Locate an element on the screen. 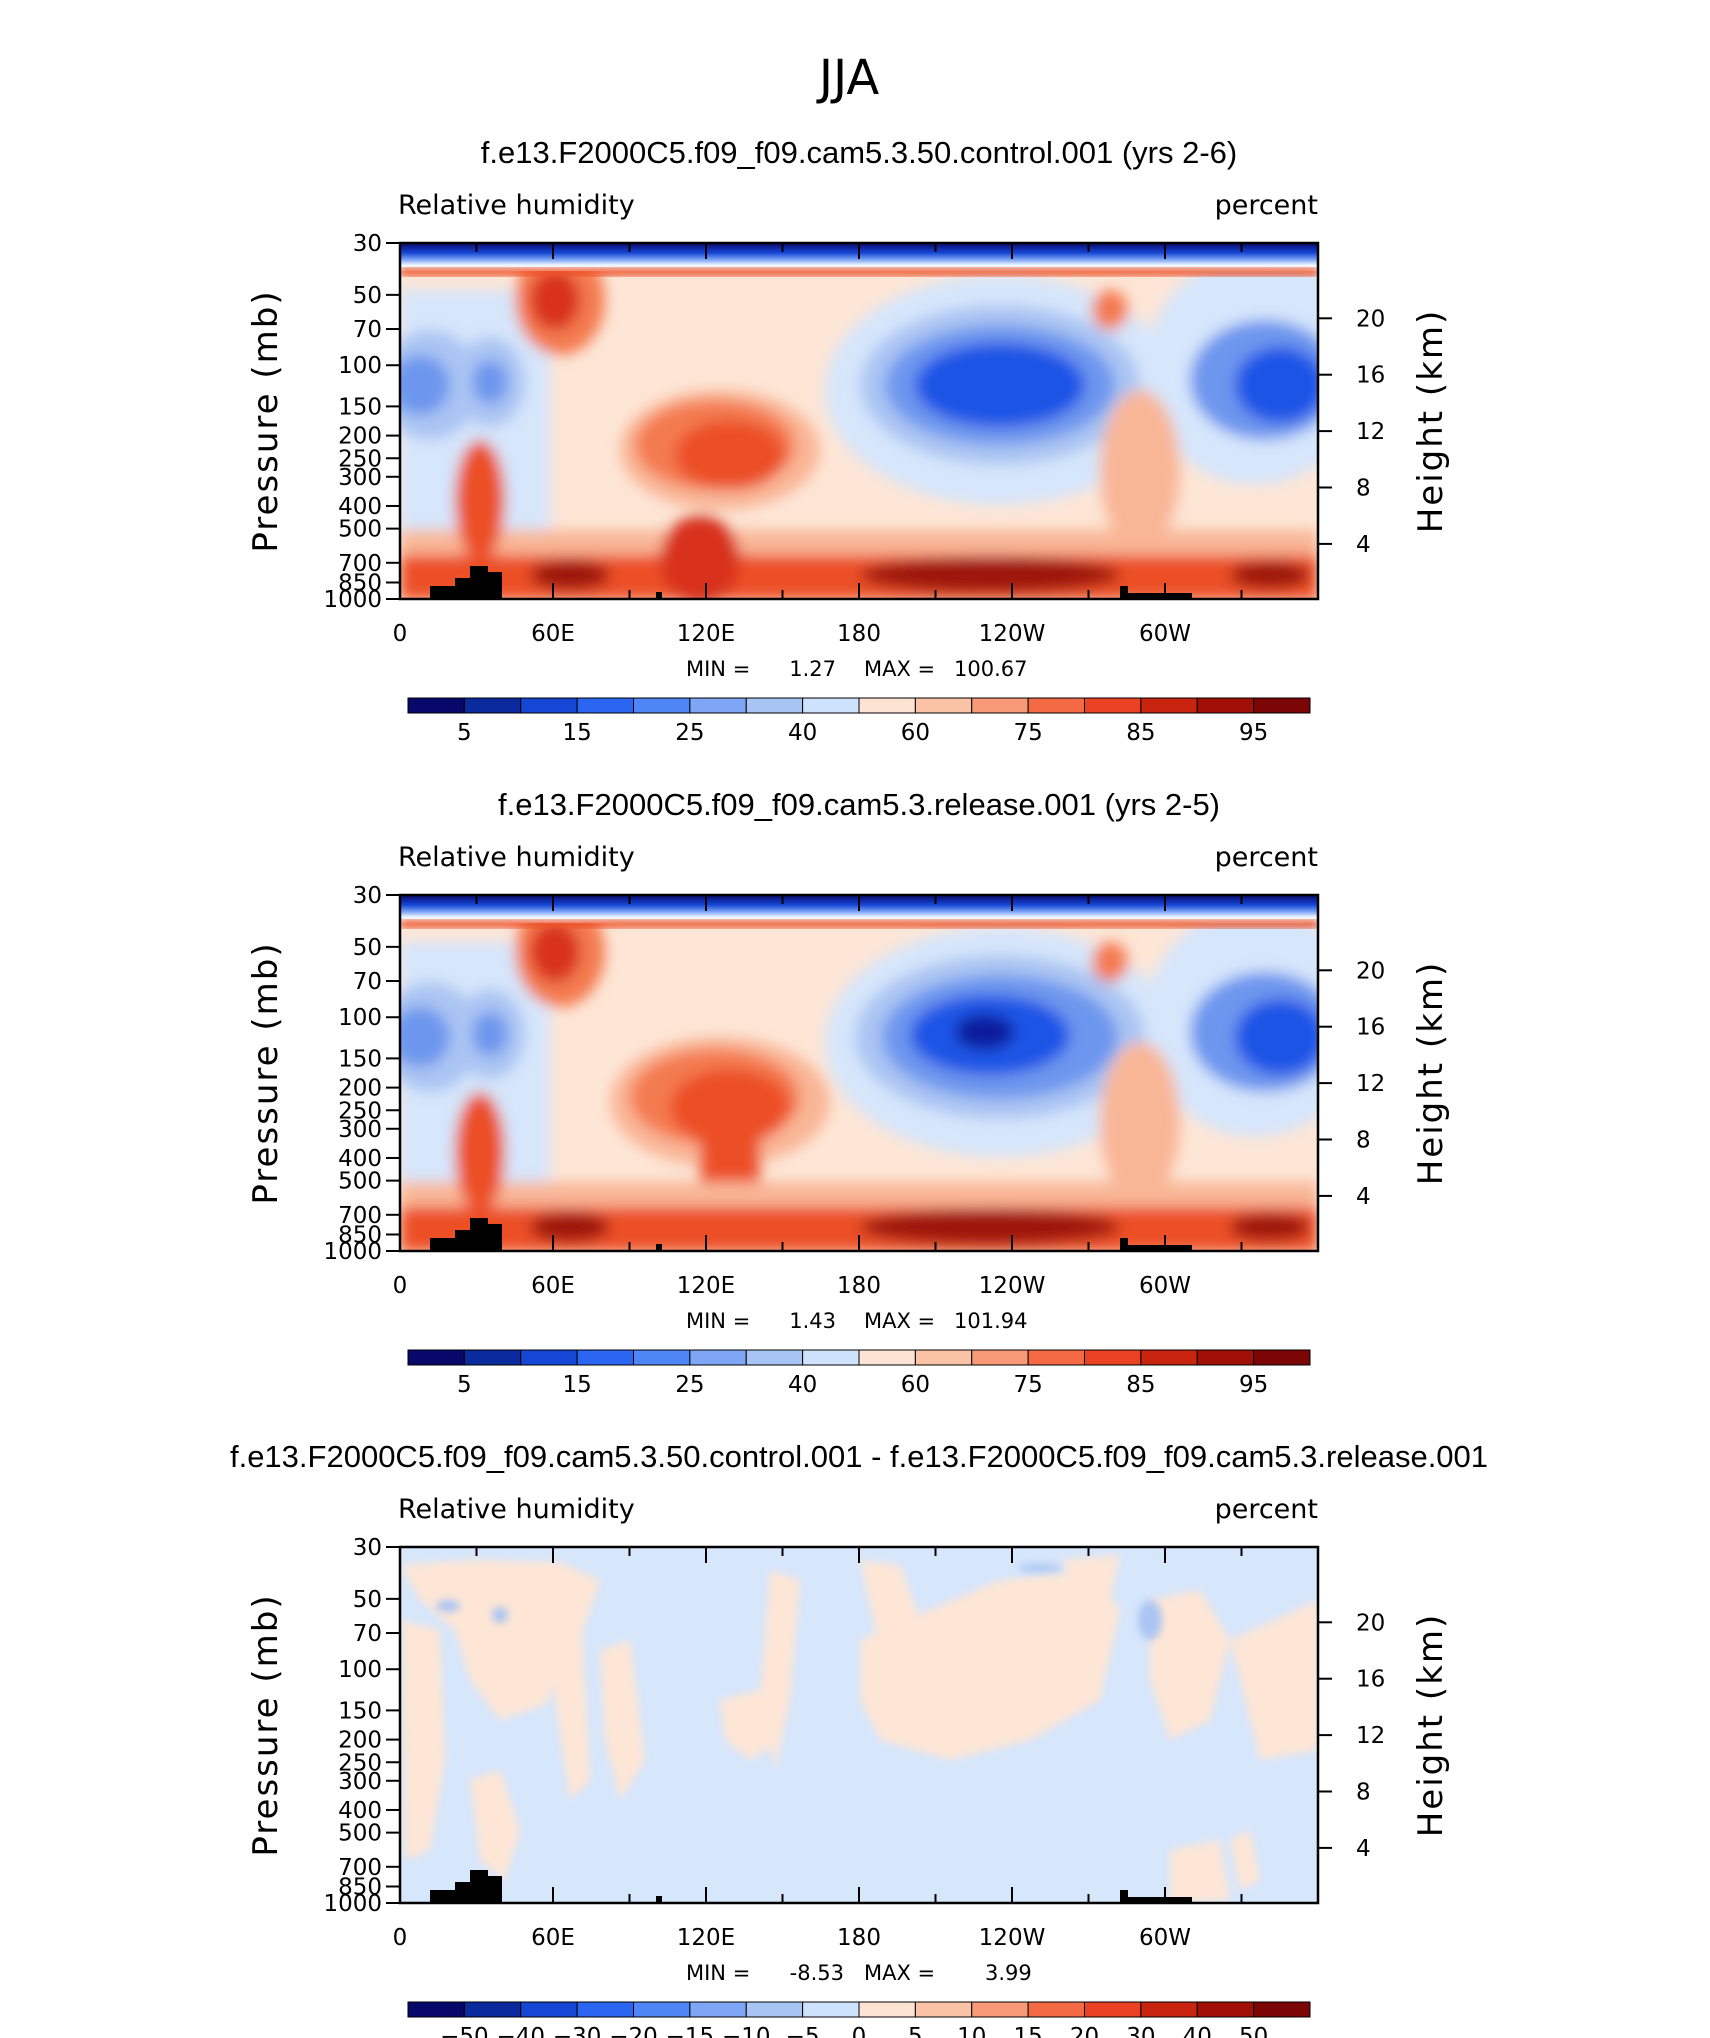 The height and width of the screenshot is (2038, 1710). pressure-tick-label: 700 is located at coordinates (360, 1216).